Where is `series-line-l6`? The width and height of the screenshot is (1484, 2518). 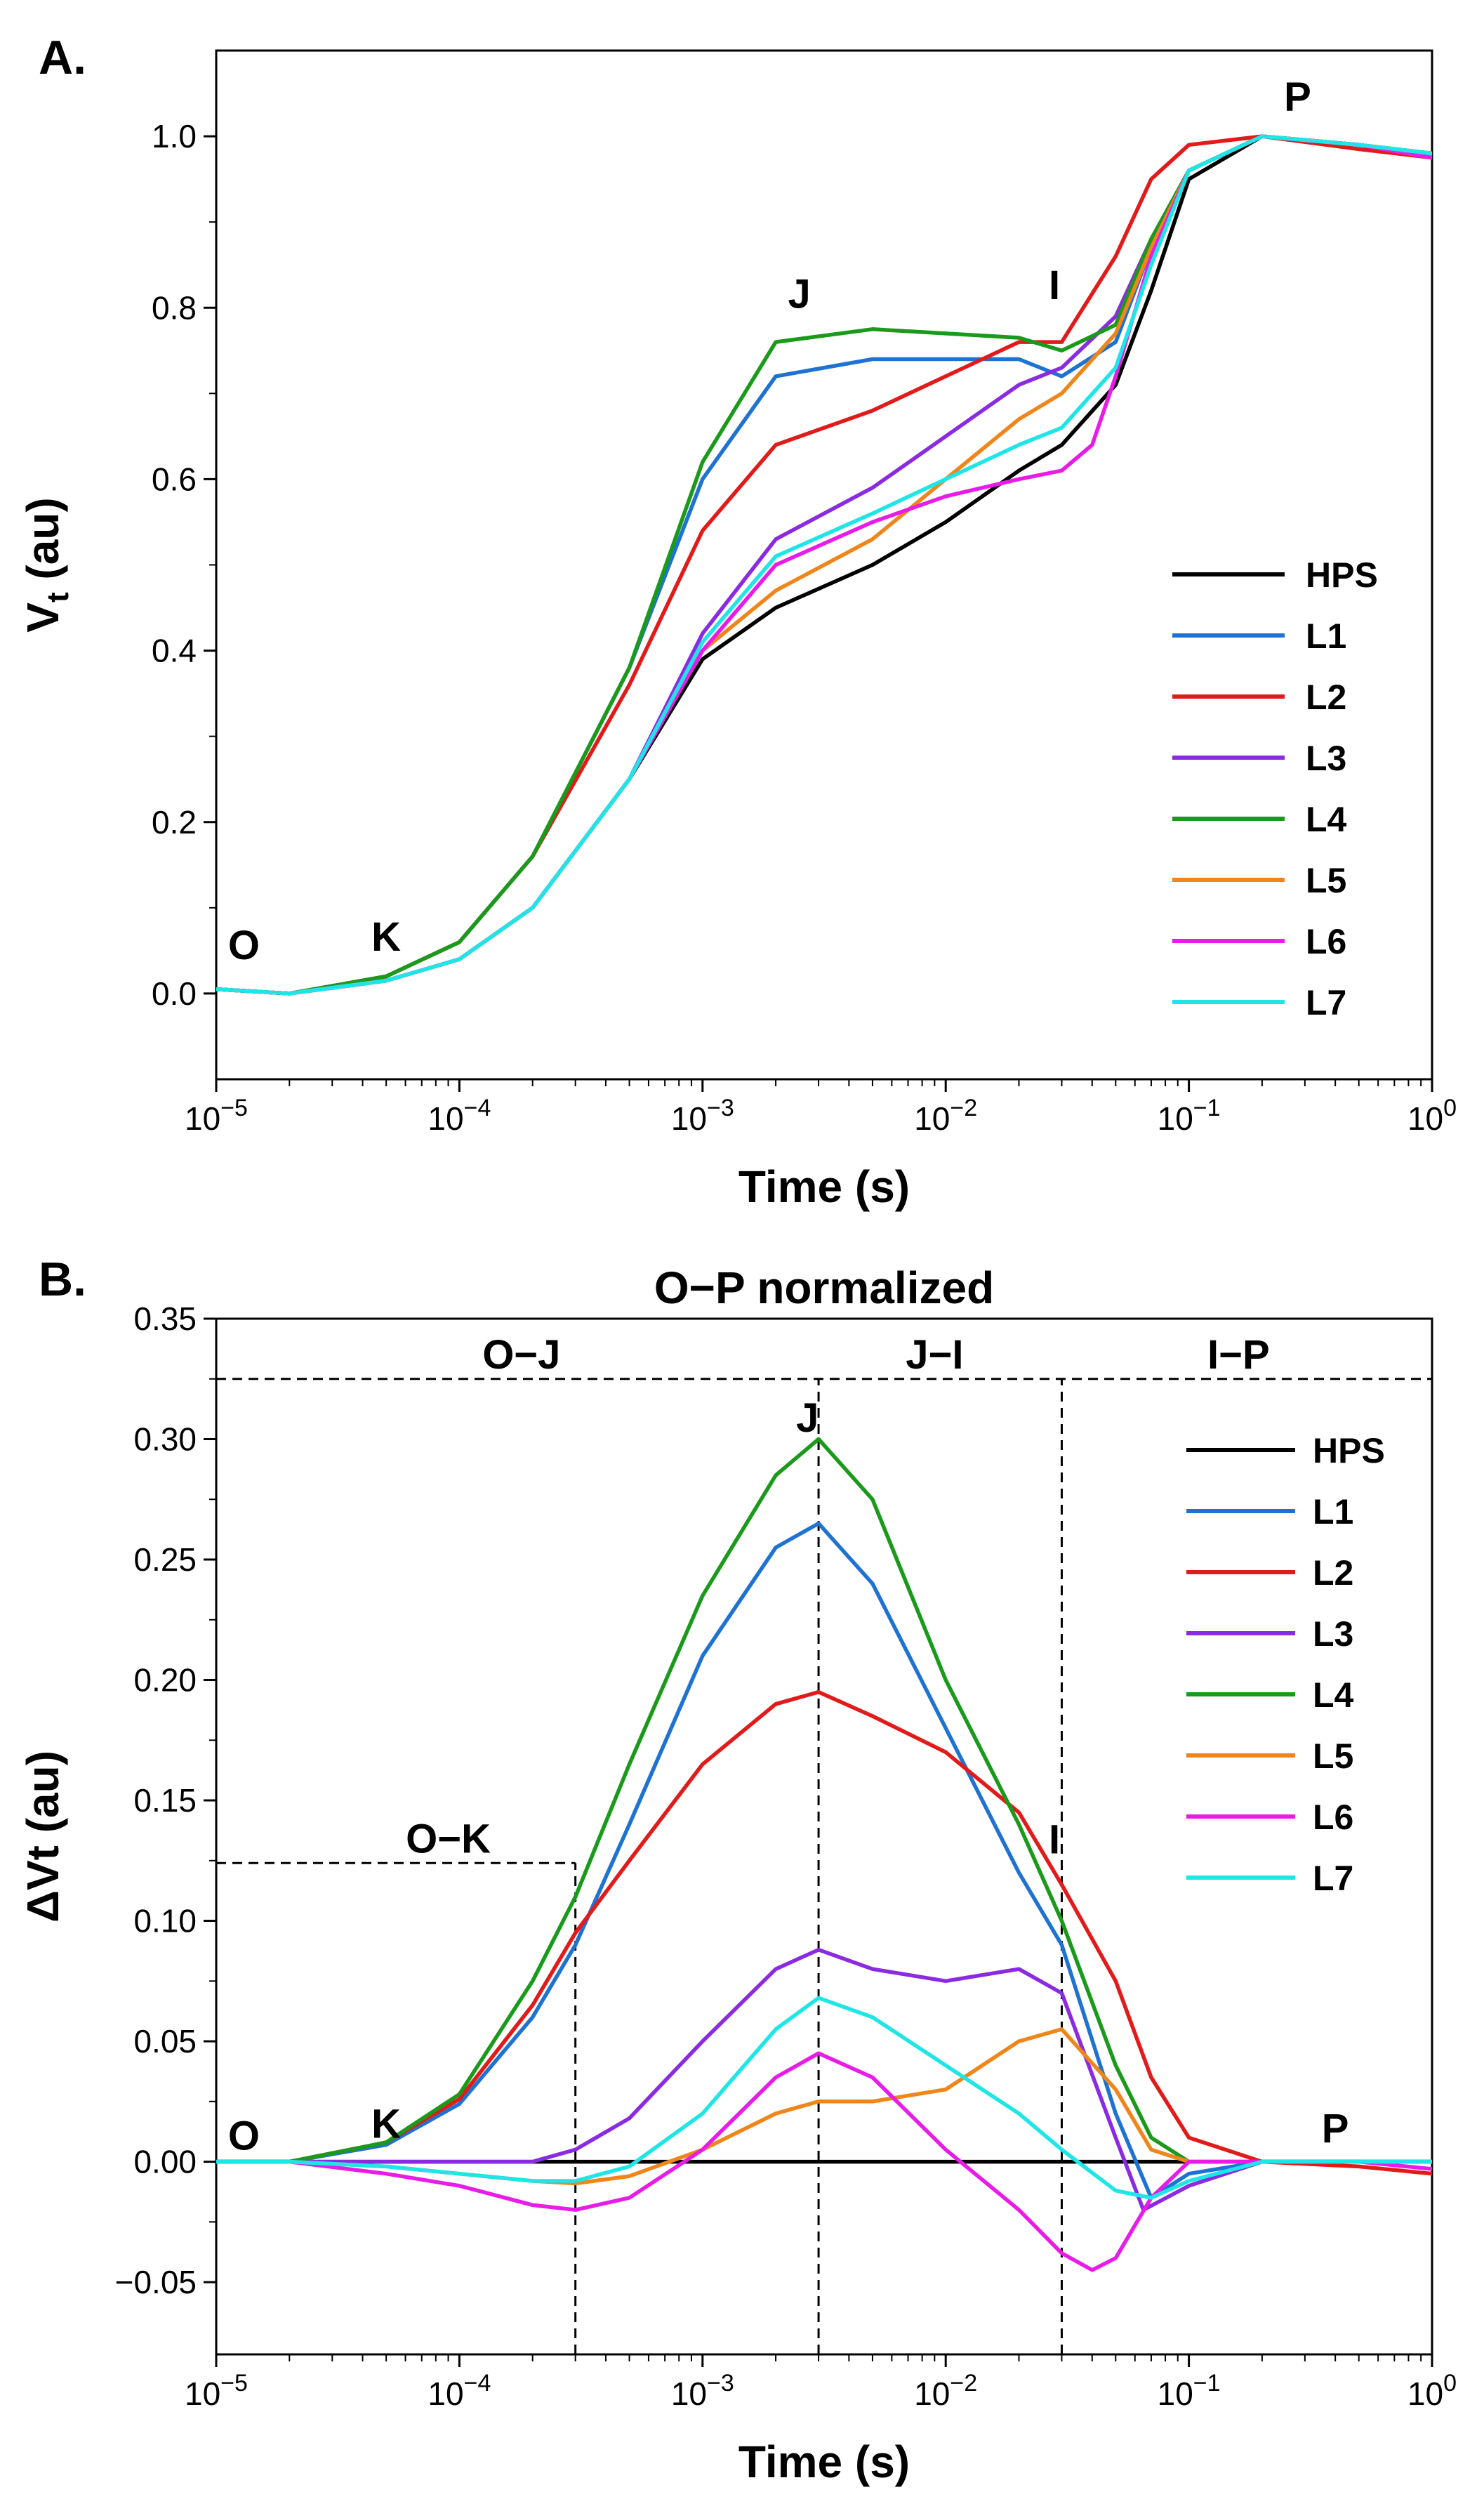
series-line-l6 is located at coordinates (824, 2162).